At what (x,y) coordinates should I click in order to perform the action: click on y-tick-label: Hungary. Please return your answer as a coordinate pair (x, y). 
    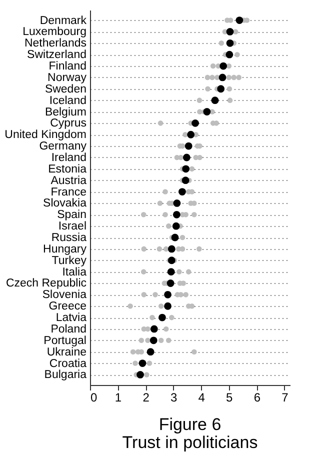
    Looking at the image, I should click on (65, 249).